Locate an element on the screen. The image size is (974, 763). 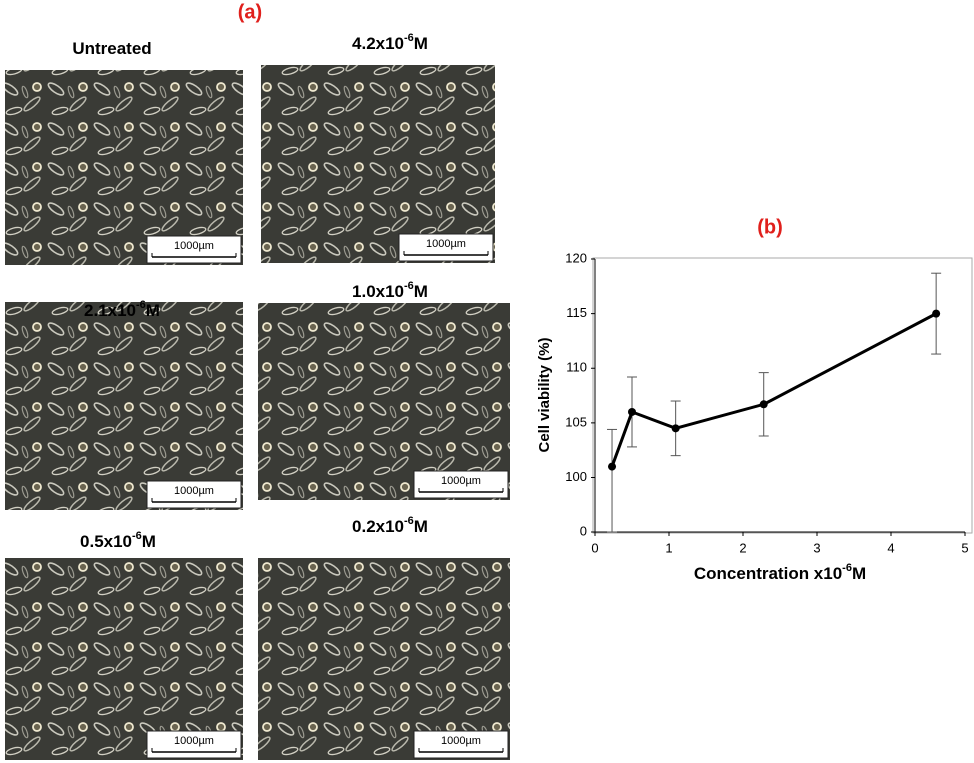
y-tick-label: 105 is located at coordinates (576, 421).